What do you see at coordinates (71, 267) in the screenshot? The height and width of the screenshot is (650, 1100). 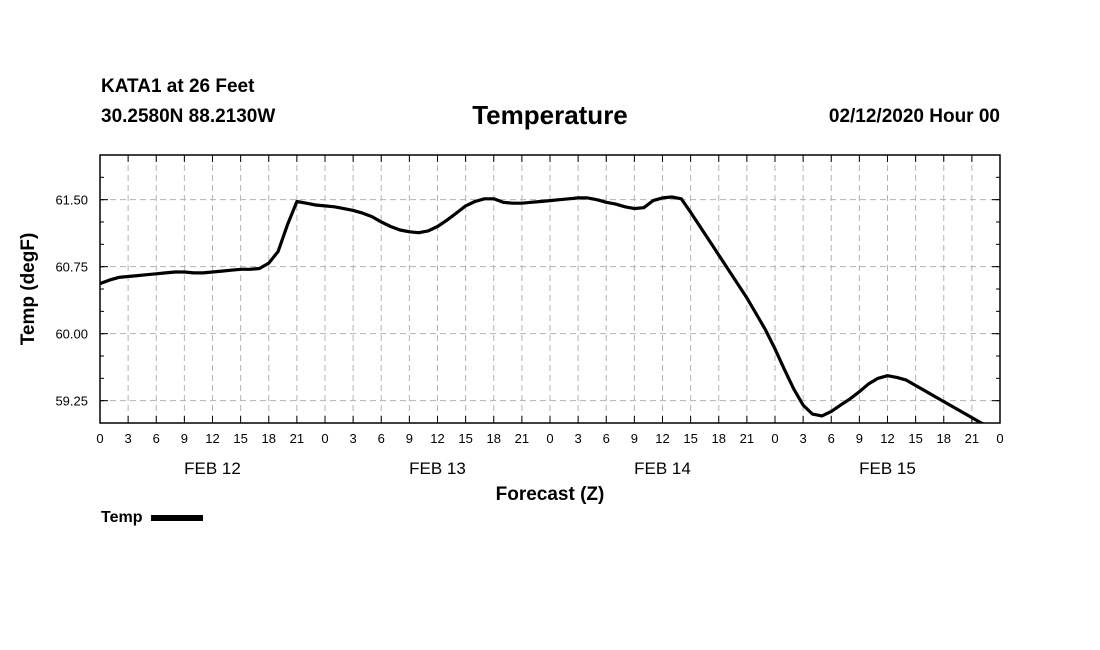 I see `y-tick-label: 60.75` at bounding box center [71, 267].